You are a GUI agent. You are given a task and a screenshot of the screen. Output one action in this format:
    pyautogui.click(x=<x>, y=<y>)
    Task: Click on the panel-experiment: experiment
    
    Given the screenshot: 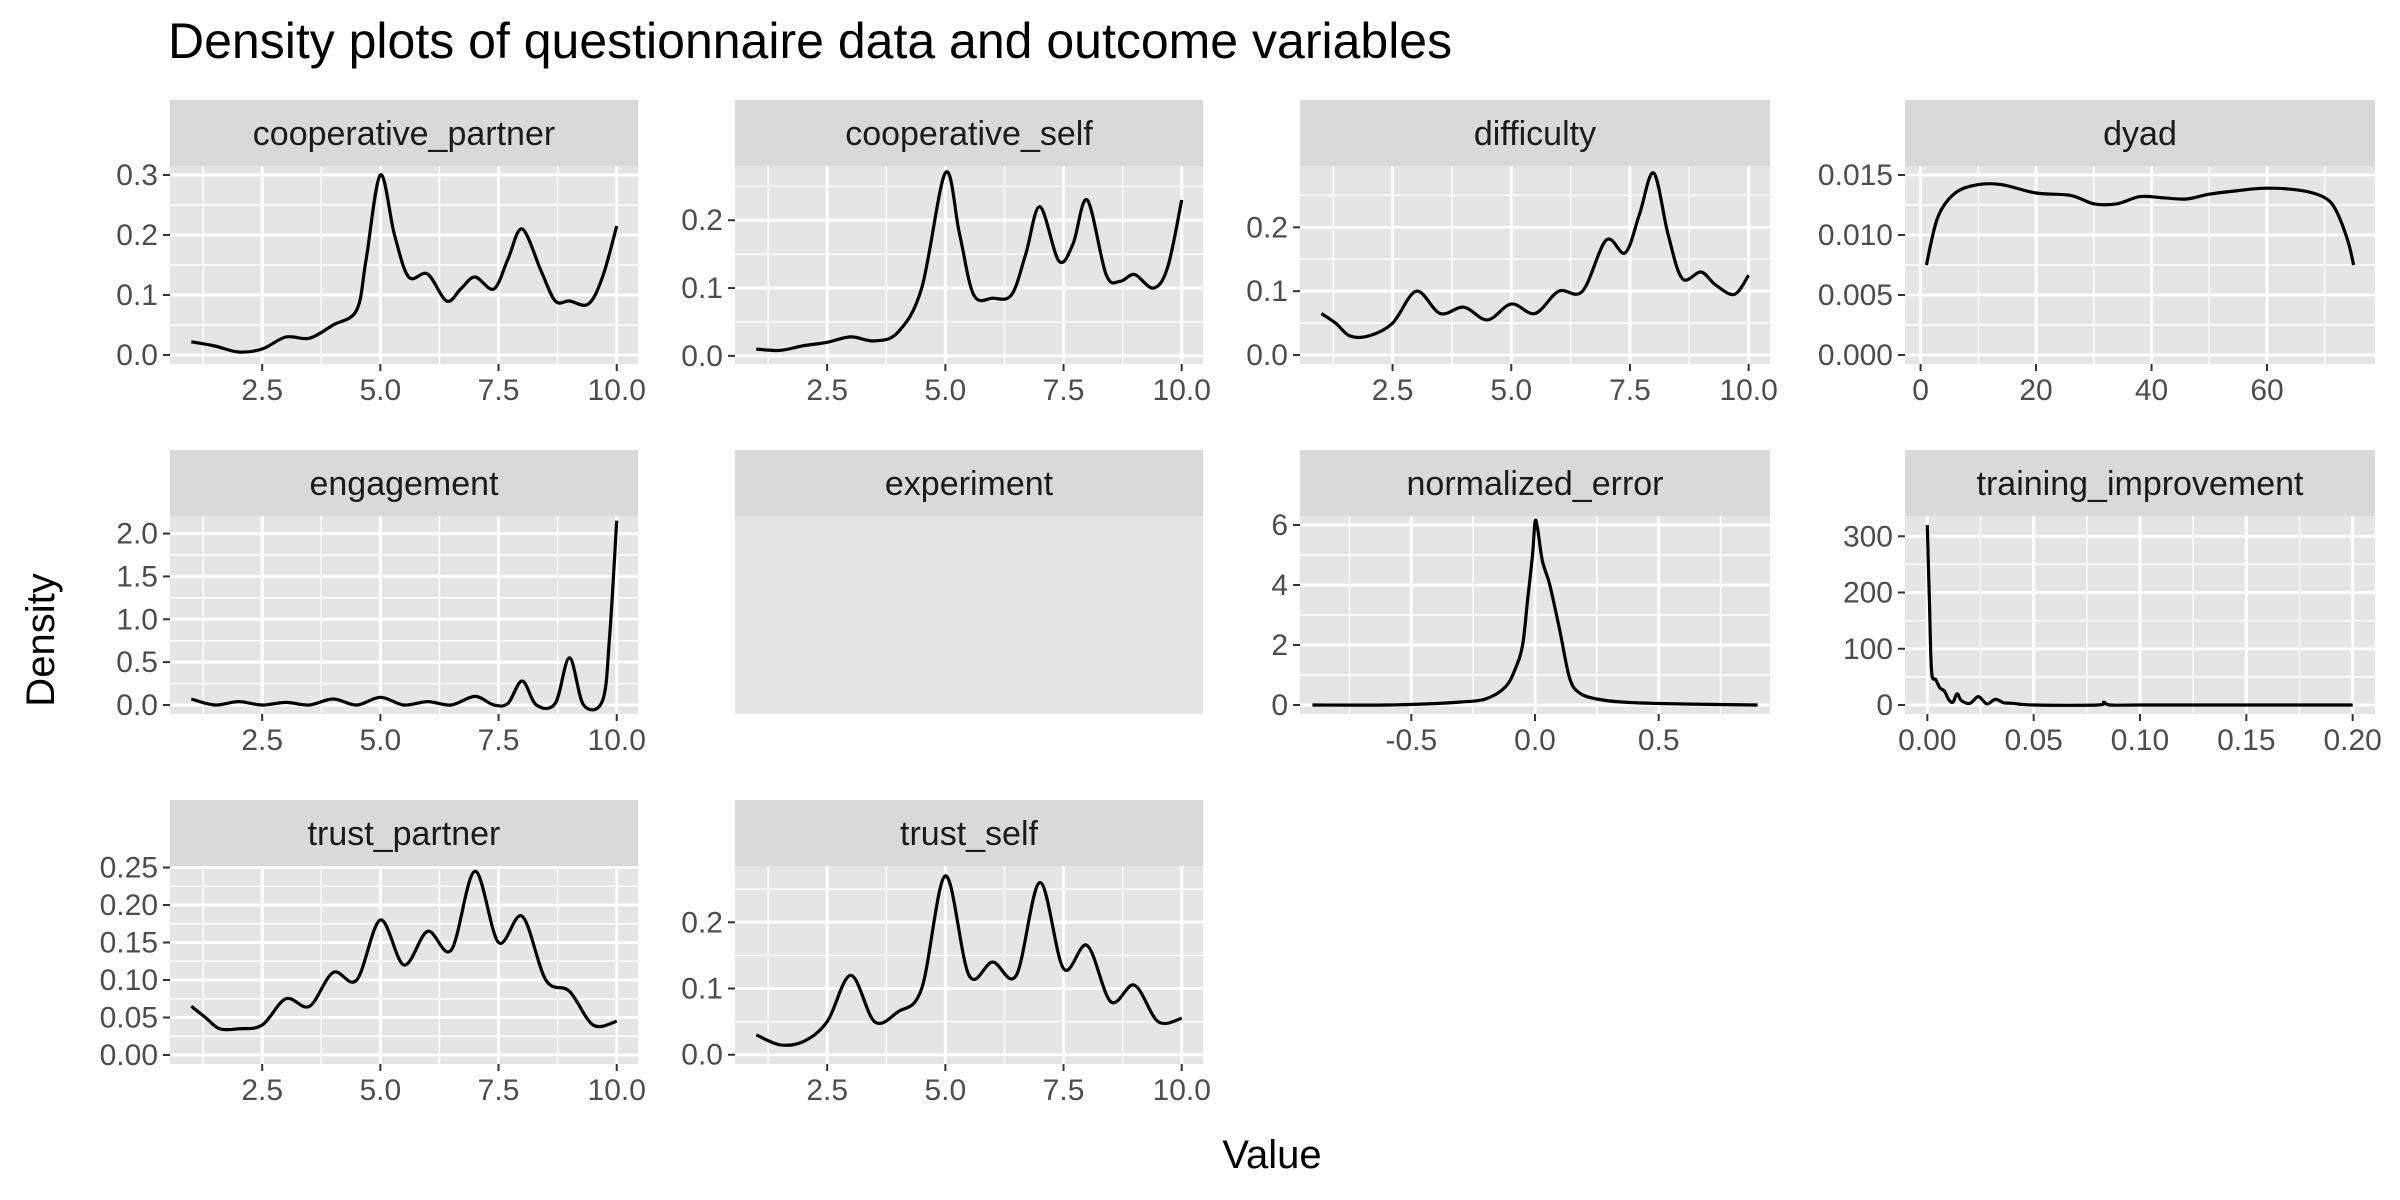 What is the action you would take?
    pyautogui.click(x=969, y=582)
    